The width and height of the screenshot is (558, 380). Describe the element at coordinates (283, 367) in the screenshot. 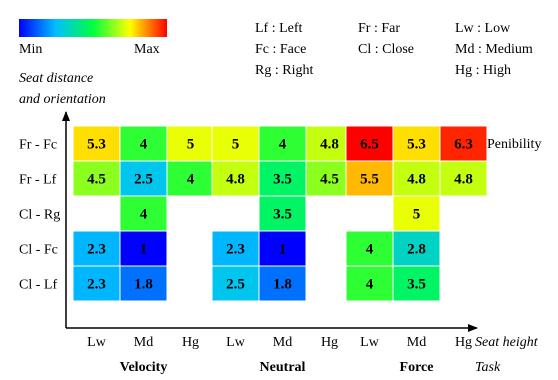

I see `task-group-label: Neutral` at that location.